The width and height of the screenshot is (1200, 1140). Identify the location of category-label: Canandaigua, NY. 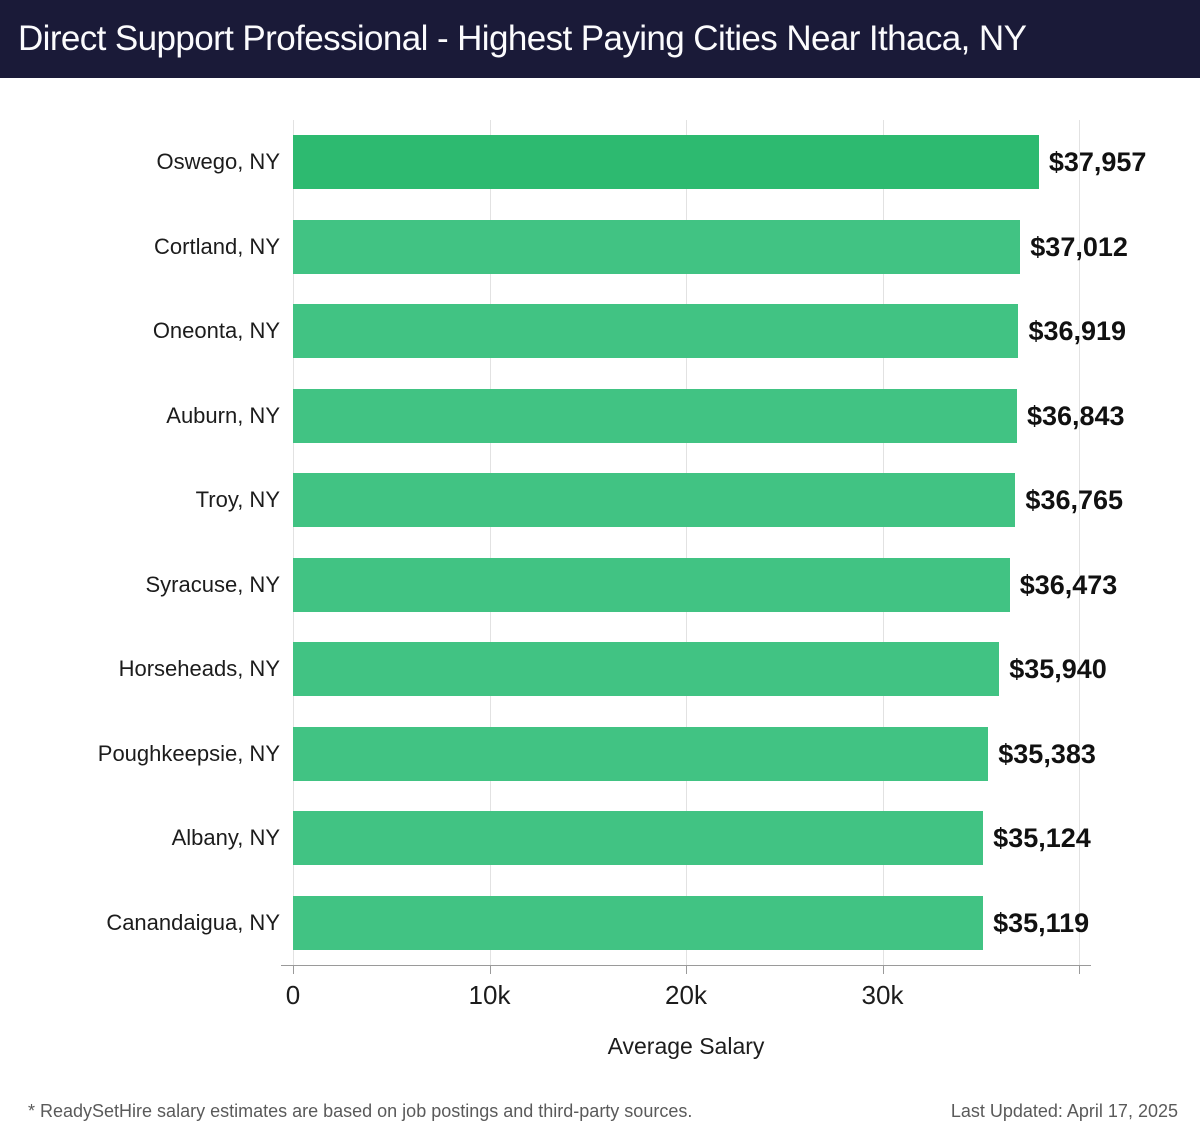
(193, 922).